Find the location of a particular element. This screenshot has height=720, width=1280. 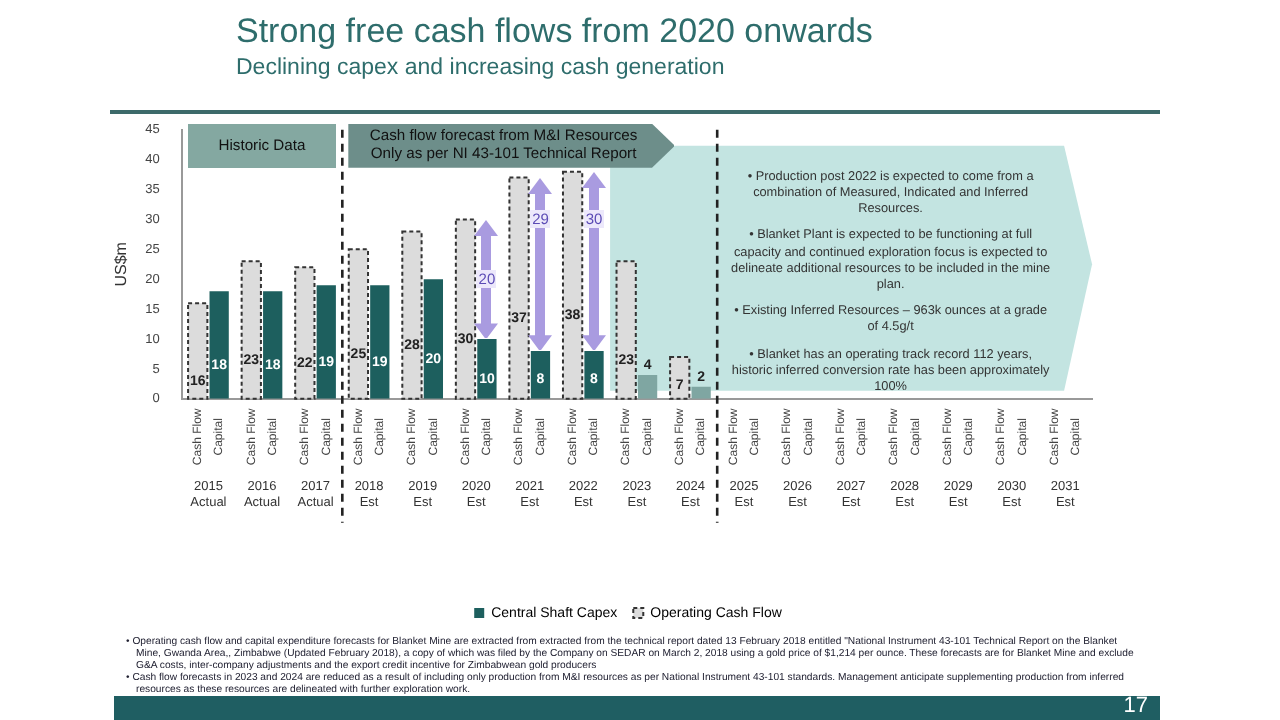

chart-subtitle: Declining capex and increasing cash generation is located at coordinates (480, 68).